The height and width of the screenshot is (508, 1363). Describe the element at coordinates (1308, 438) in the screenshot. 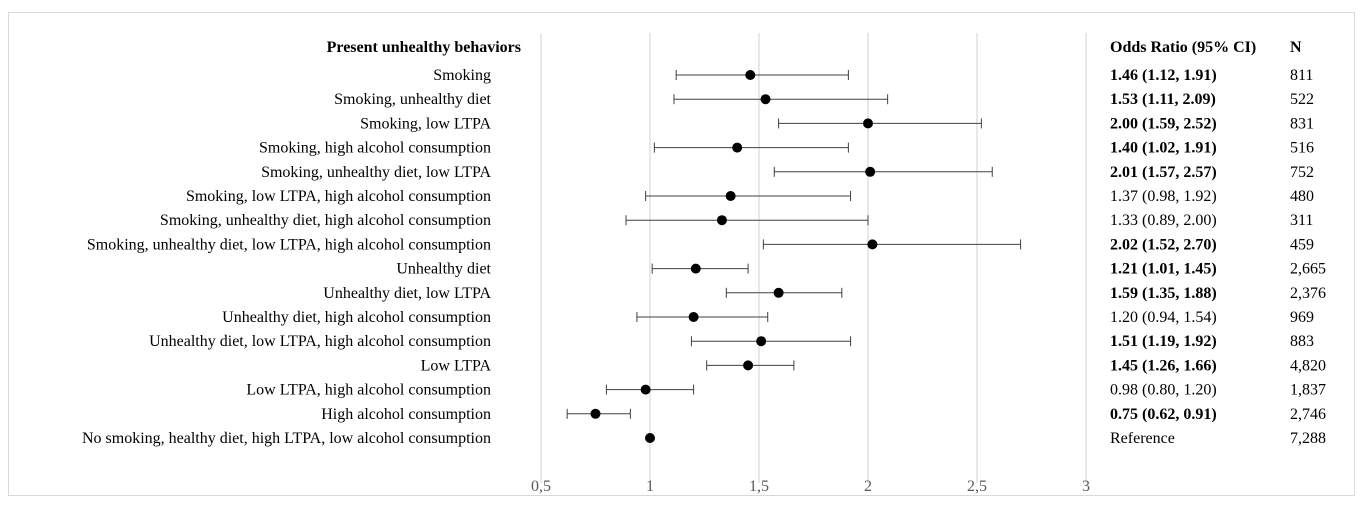

I see `n-value: 7,288` at that location.